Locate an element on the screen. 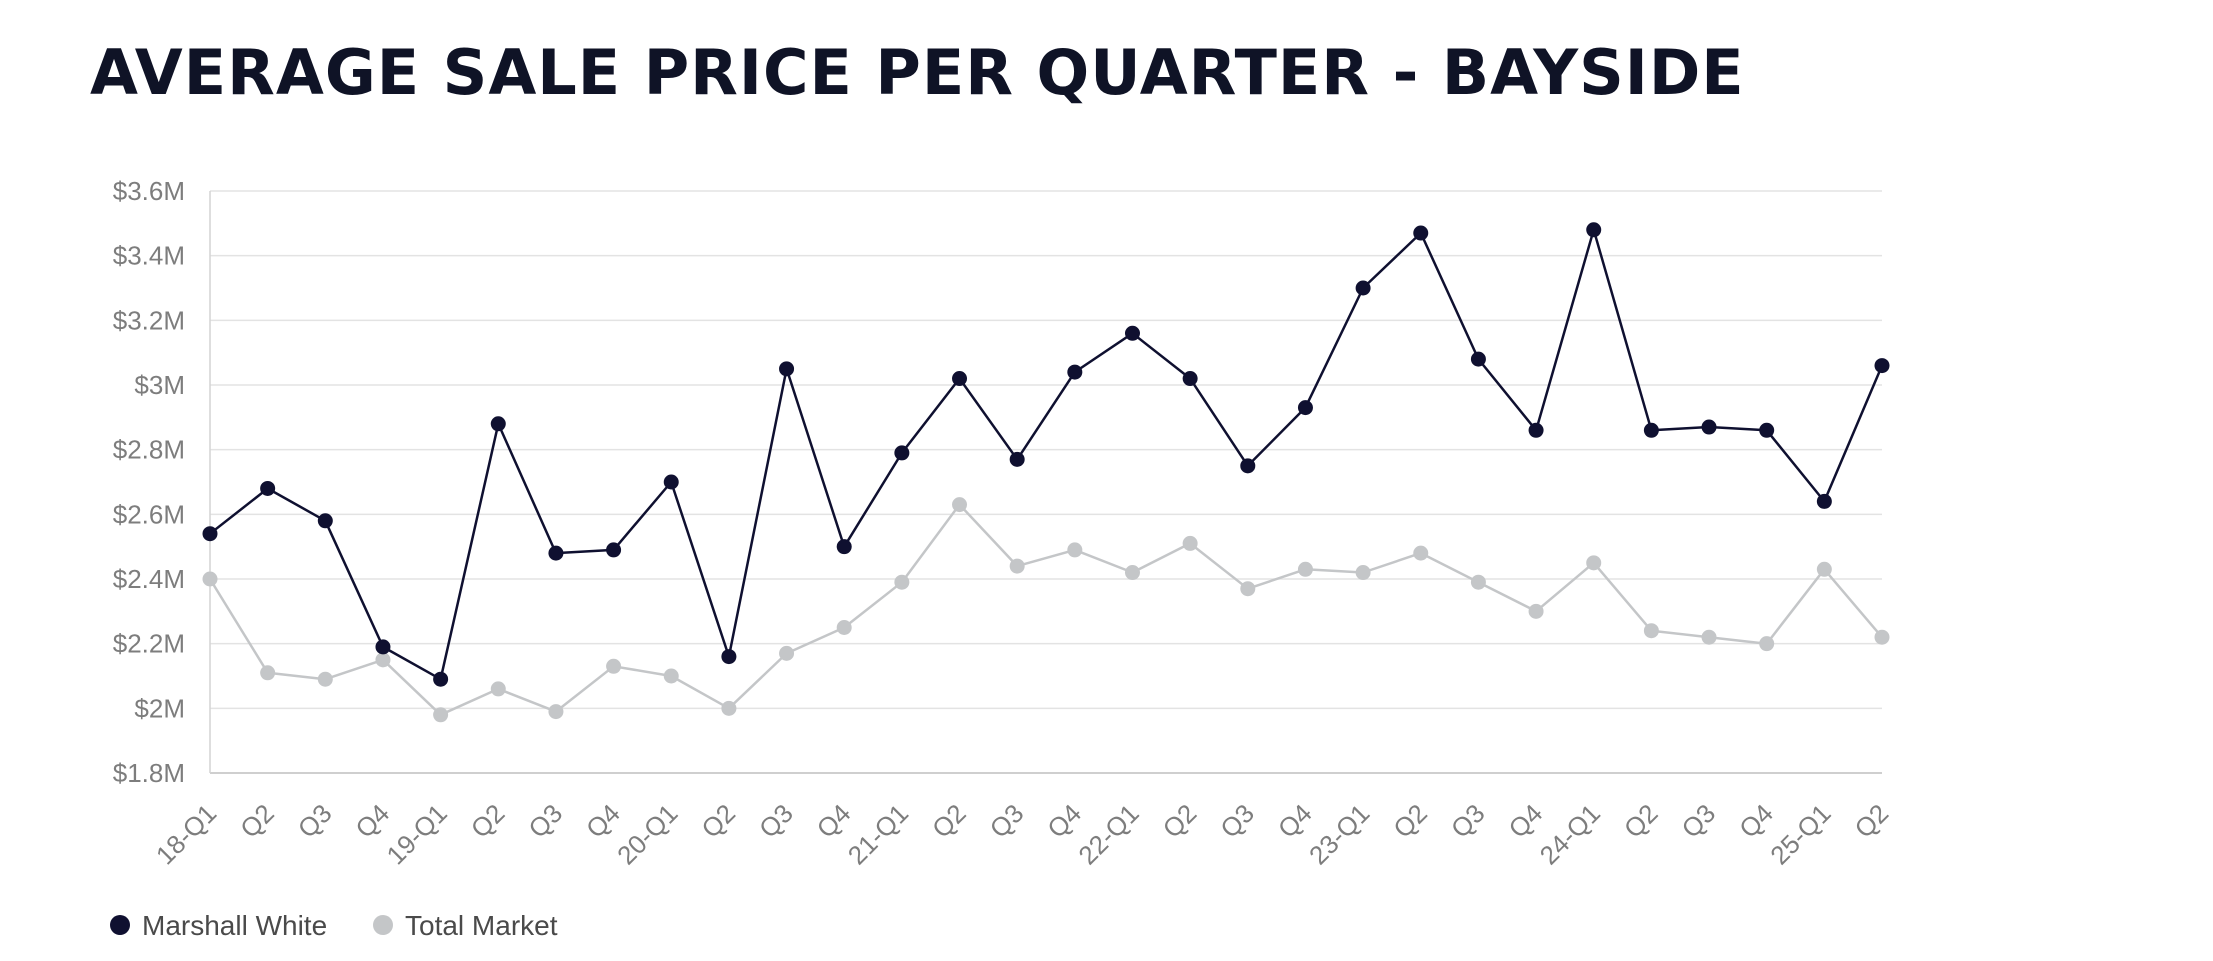 The width and height of the screenshot is (2213, 961). y-tick-label: $2.6M is located at coordinates (149, 514).